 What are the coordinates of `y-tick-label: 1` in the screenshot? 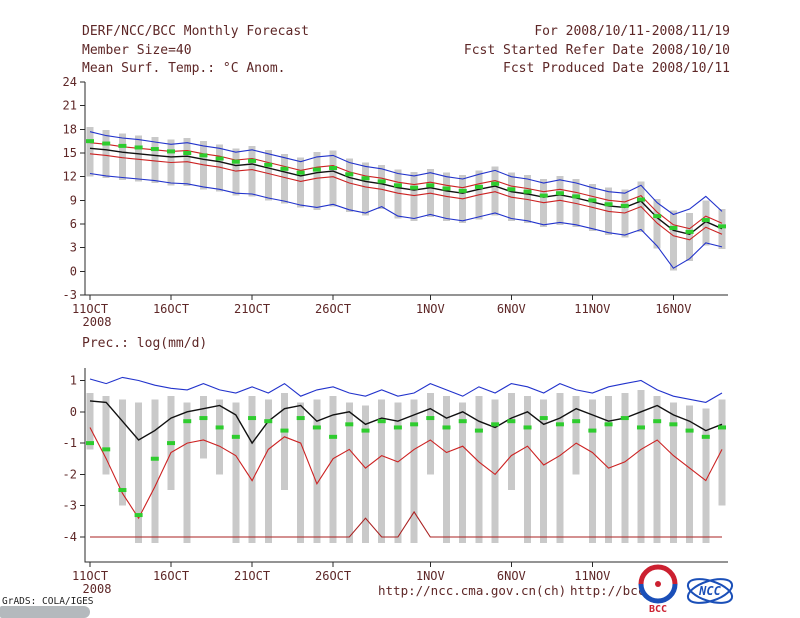 It's located at (73, 381).